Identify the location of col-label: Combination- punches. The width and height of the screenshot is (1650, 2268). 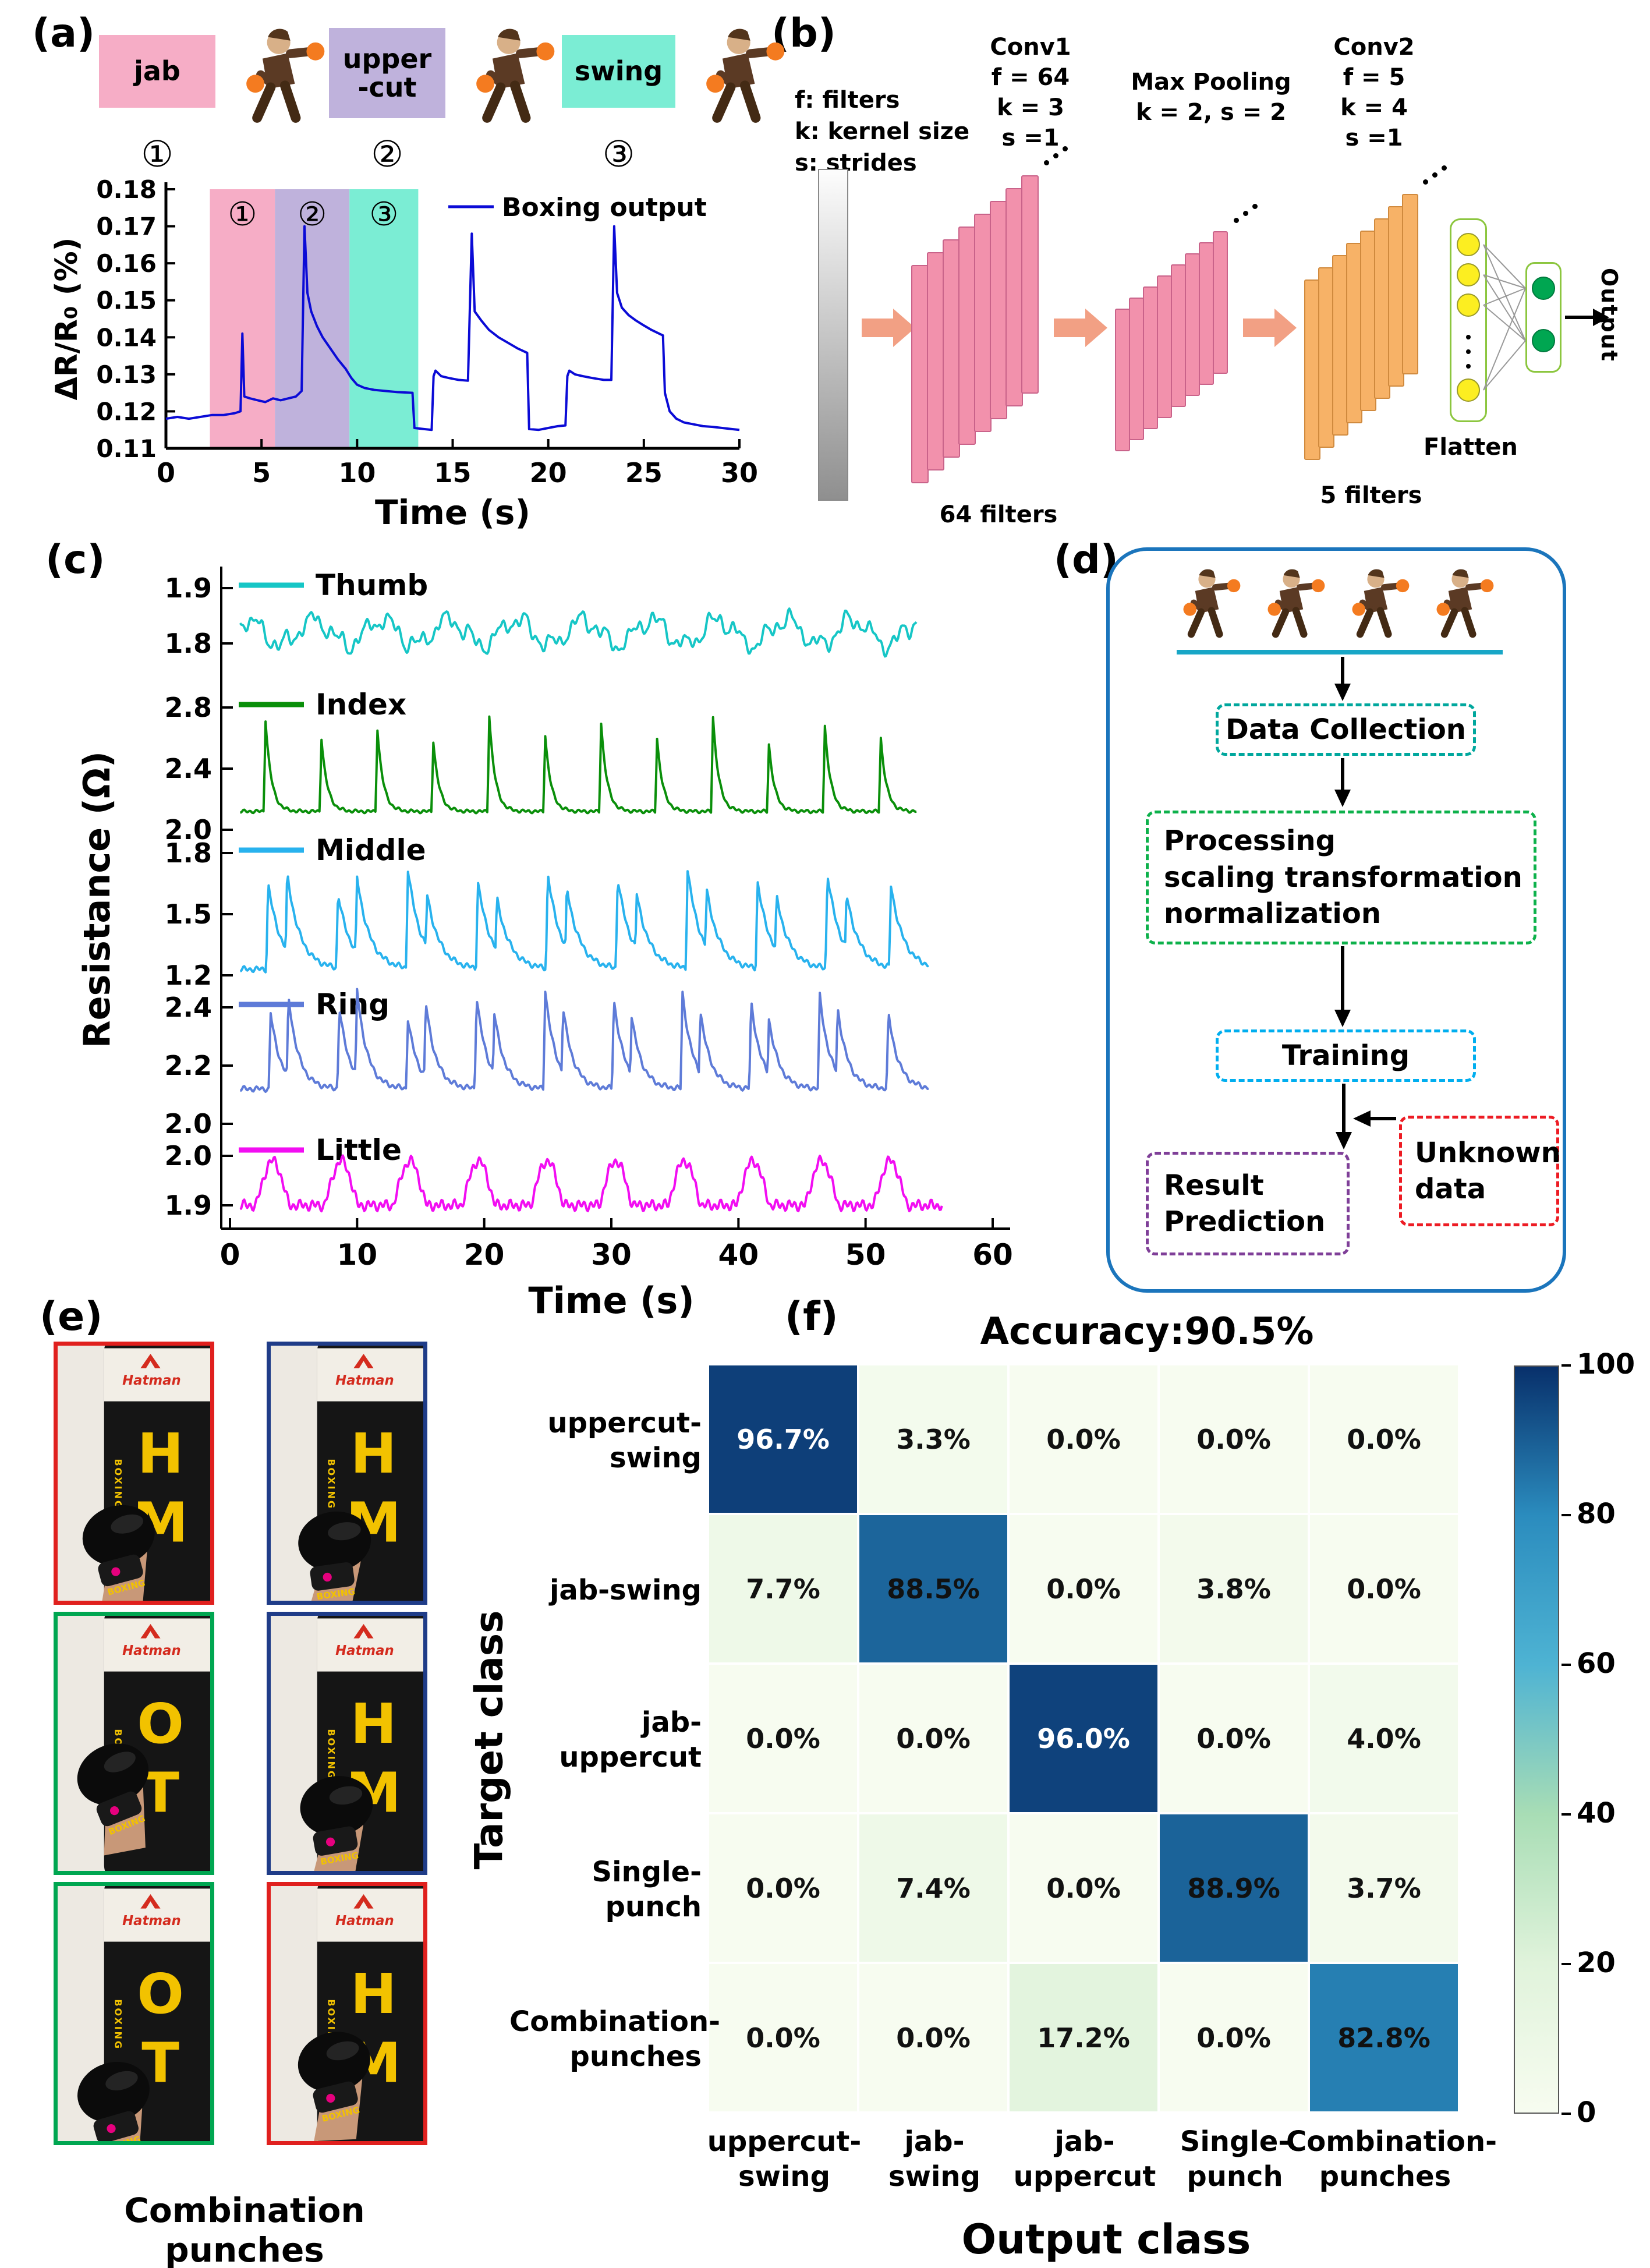
(1391, 2159).